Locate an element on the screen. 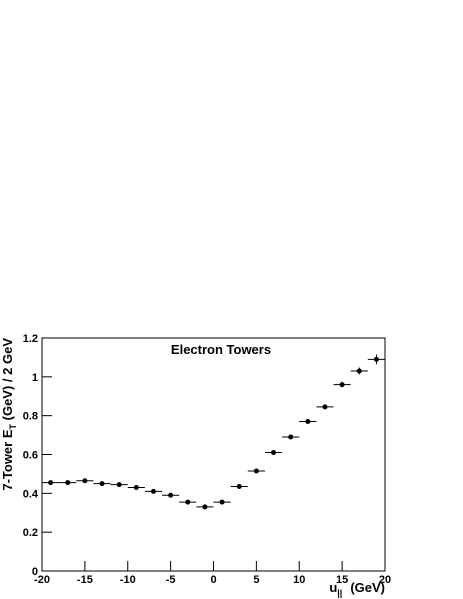 This screenshot has width=463, height=599. y-tick-label: 0.6 is located at coordinates (30, 456).